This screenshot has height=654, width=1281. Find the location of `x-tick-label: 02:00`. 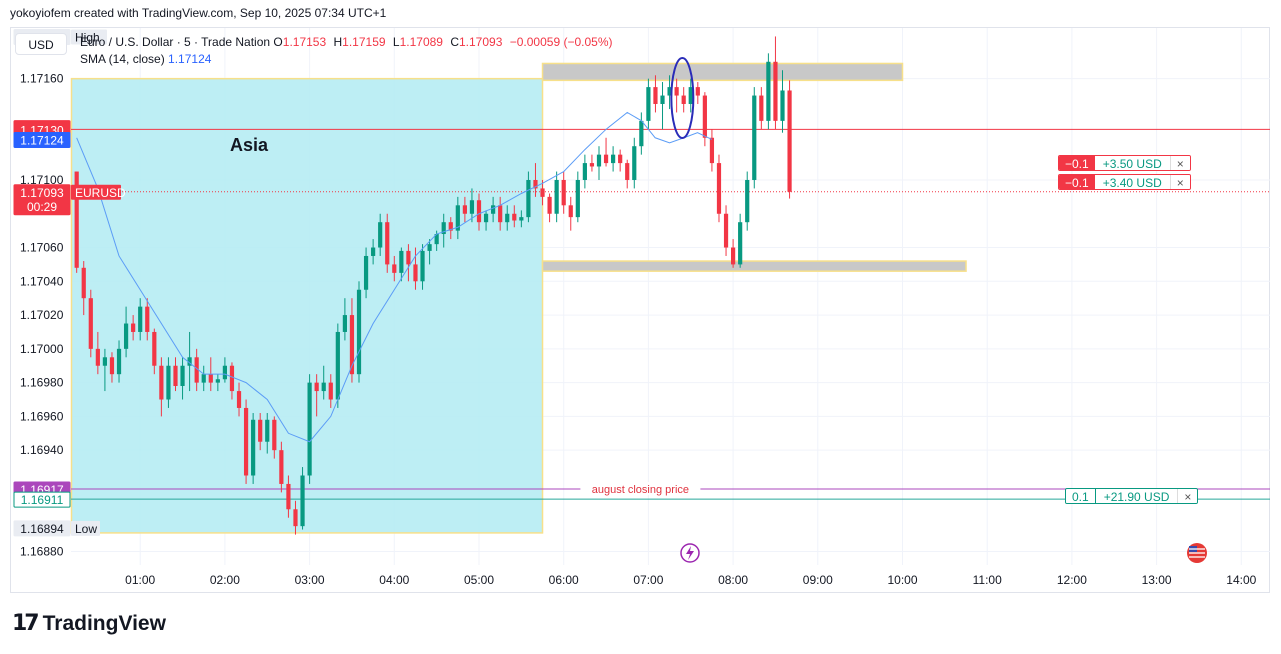

x-tick-label: 02:00 is located at coordinates (225, 580).